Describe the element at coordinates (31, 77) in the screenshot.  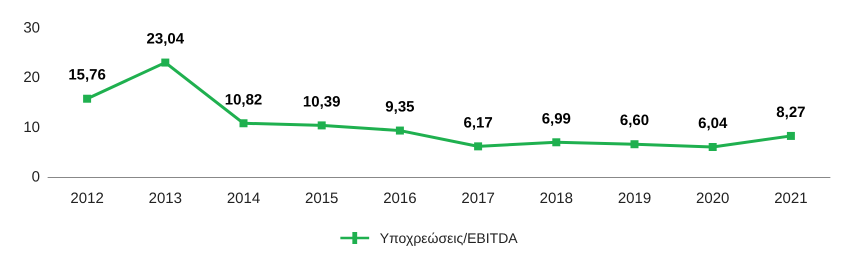
I see `y-tick-label: 20` at that location.